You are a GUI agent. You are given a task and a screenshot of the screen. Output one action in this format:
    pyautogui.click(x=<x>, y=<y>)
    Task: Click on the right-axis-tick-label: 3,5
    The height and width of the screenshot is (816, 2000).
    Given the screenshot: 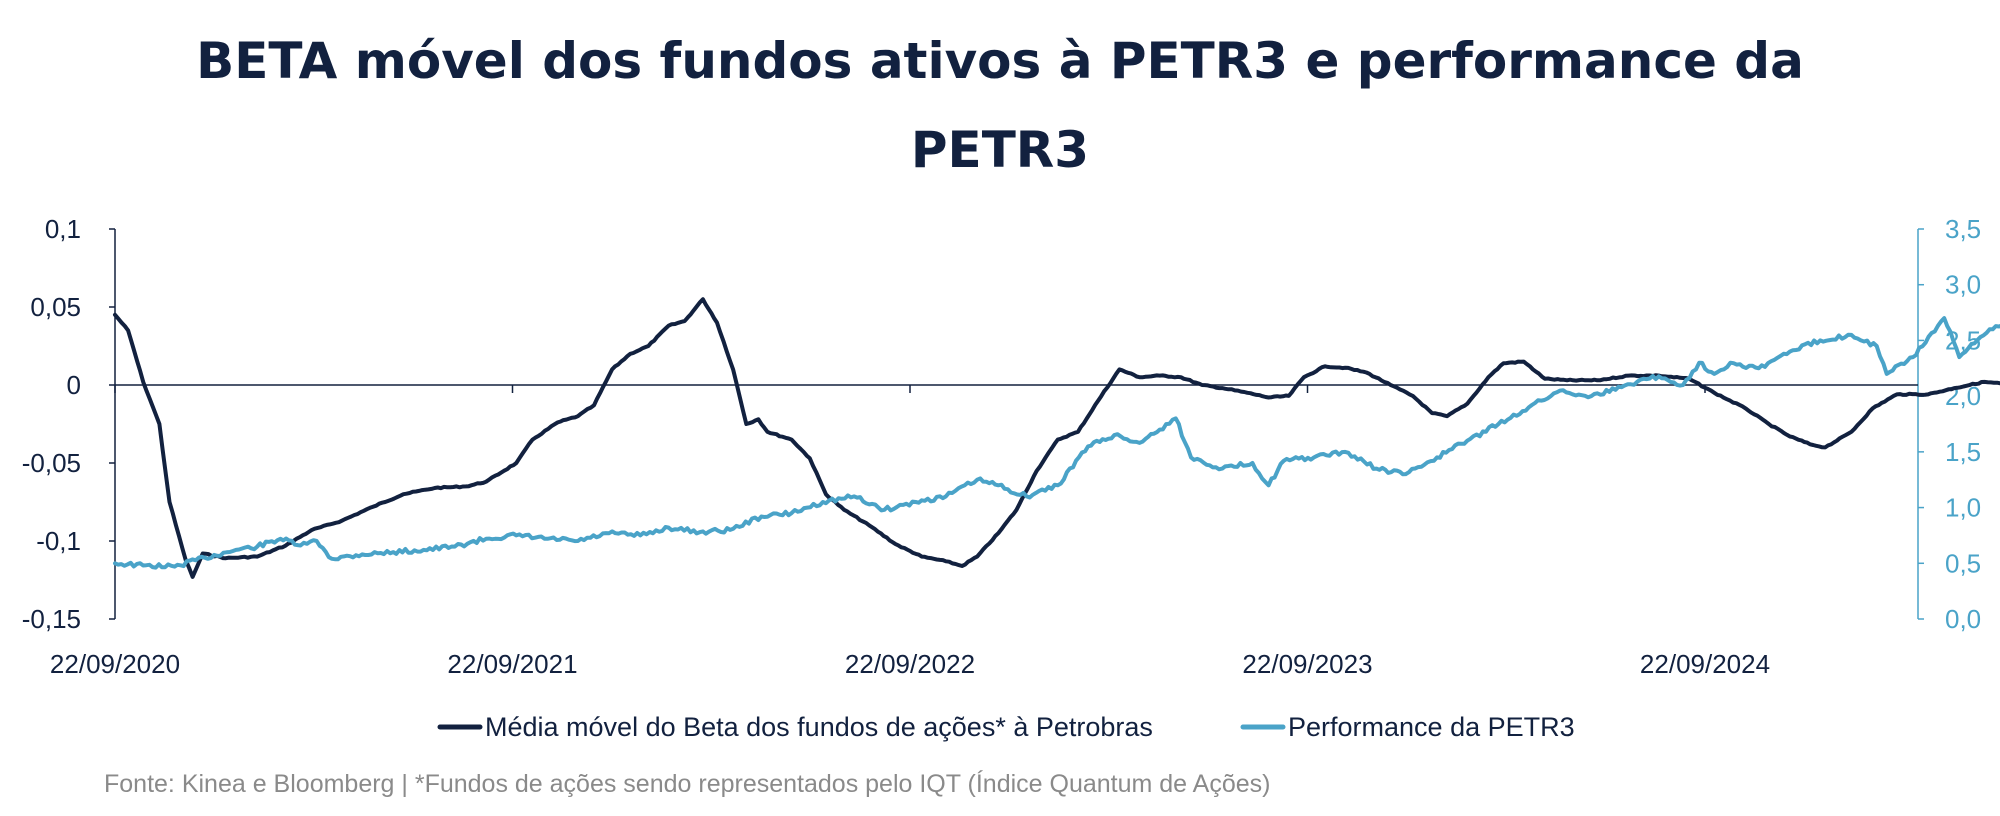 What is the action you would take?
    pyautogui.click(x=1963, y=229)
    